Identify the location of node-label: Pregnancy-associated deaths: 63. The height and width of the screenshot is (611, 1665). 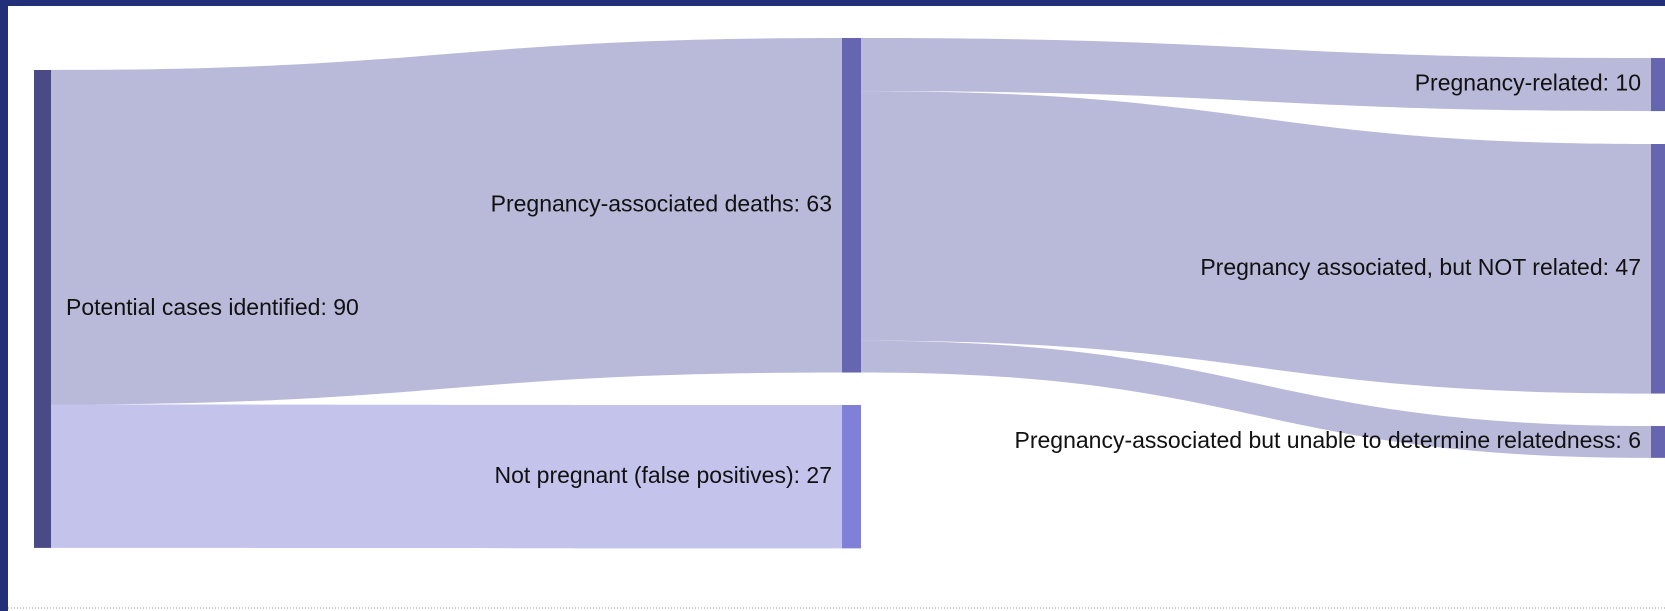
(661, 203).